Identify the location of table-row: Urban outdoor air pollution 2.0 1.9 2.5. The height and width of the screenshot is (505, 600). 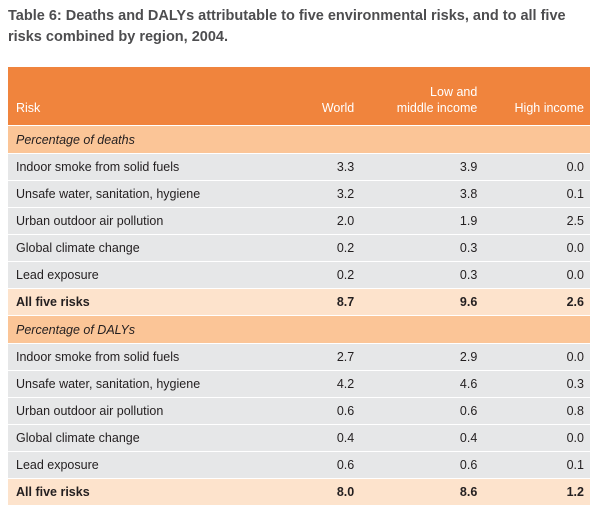
(299, 221).